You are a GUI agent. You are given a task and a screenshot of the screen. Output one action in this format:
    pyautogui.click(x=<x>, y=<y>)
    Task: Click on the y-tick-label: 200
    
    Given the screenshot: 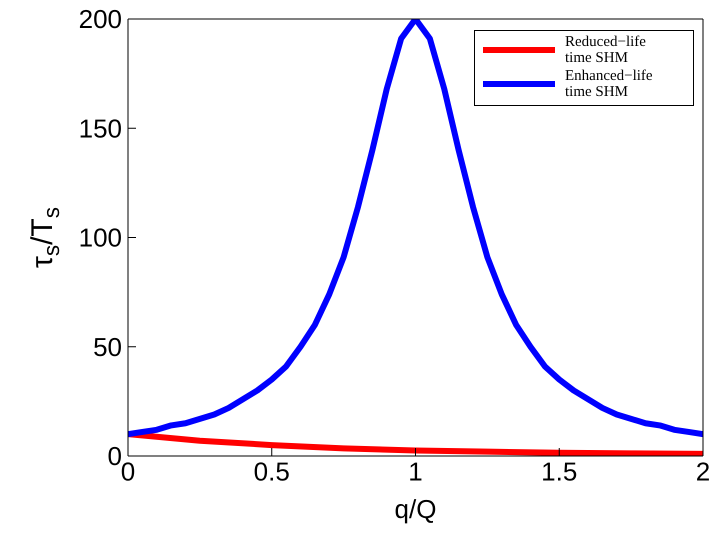 What is the action you would take?
    pyautogui.click(x=100, y=19)
    